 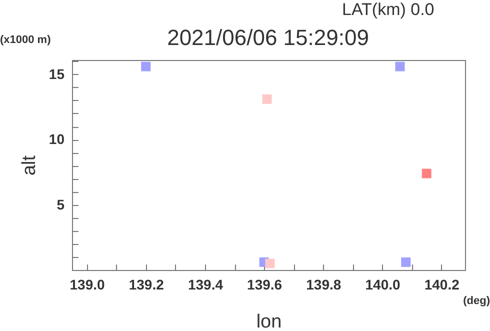 What do you see at coordinates (60, 204) in the screenshot?
I see `y-tick-label: 5` at bounding box center [60, 204].